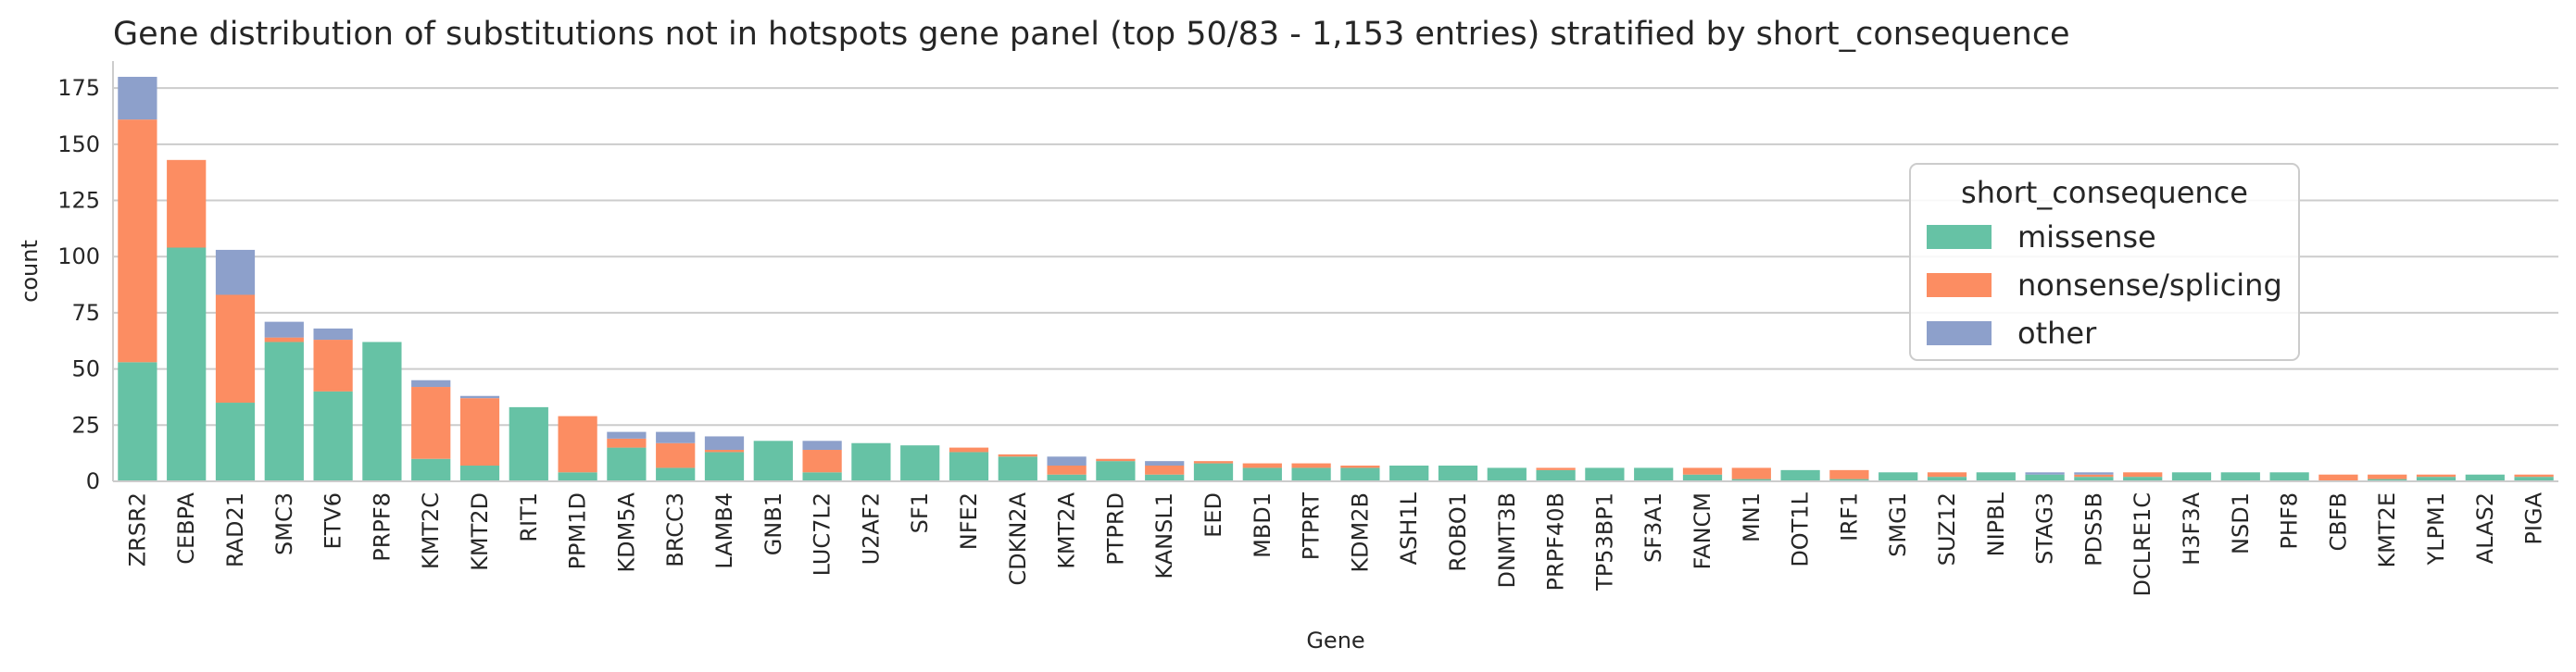  What do you see at coordinates (2241, 523) in the screenshot?
I see `x-tick-label: NSD1` at bounding box center [2241, 523].